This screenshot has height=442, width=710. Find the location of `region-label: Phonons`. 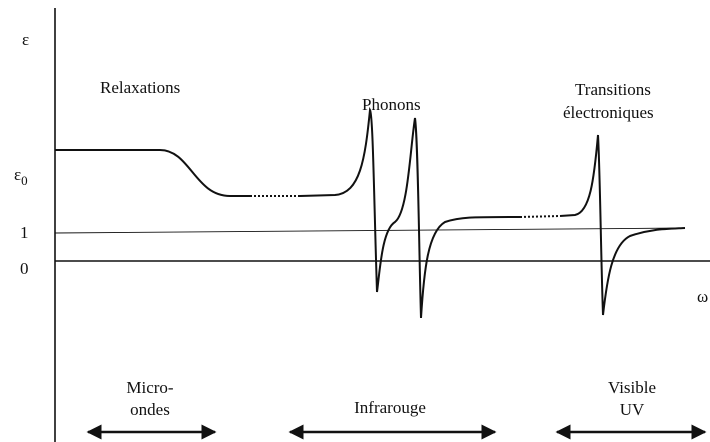

region-label: Phonons is located at coordinates (391, 104).